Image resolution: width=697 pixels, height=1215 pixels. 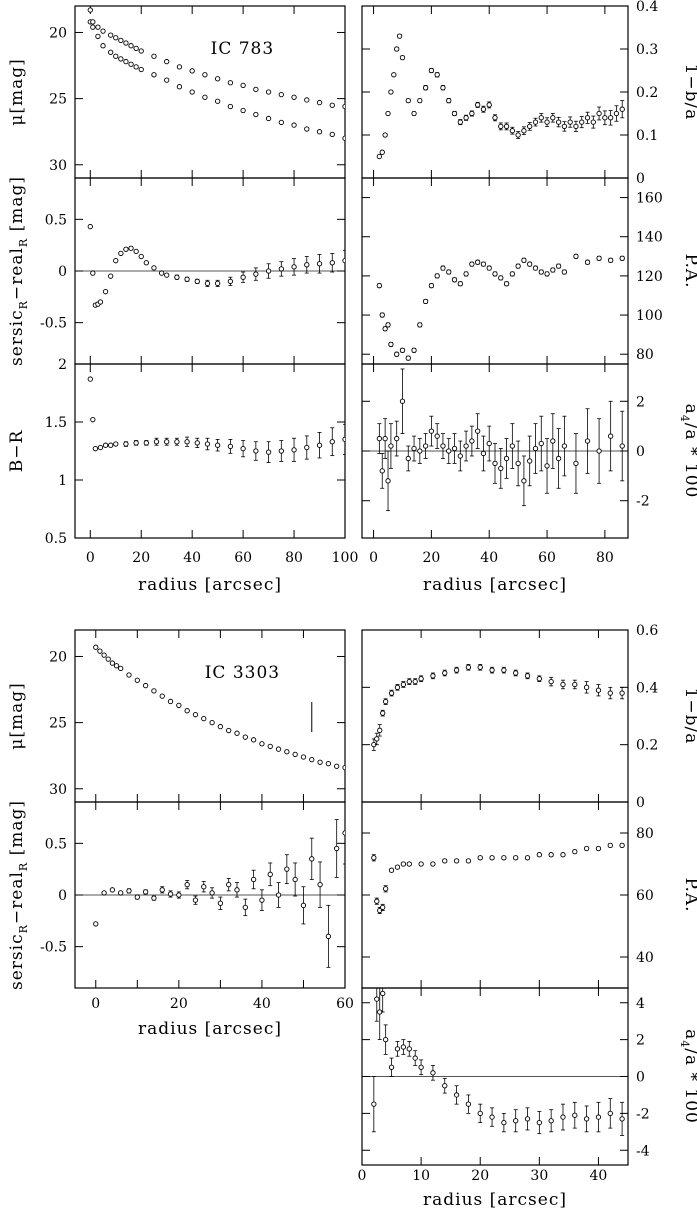 I want to click on y-label-base: a, so click(x=689, y=409).